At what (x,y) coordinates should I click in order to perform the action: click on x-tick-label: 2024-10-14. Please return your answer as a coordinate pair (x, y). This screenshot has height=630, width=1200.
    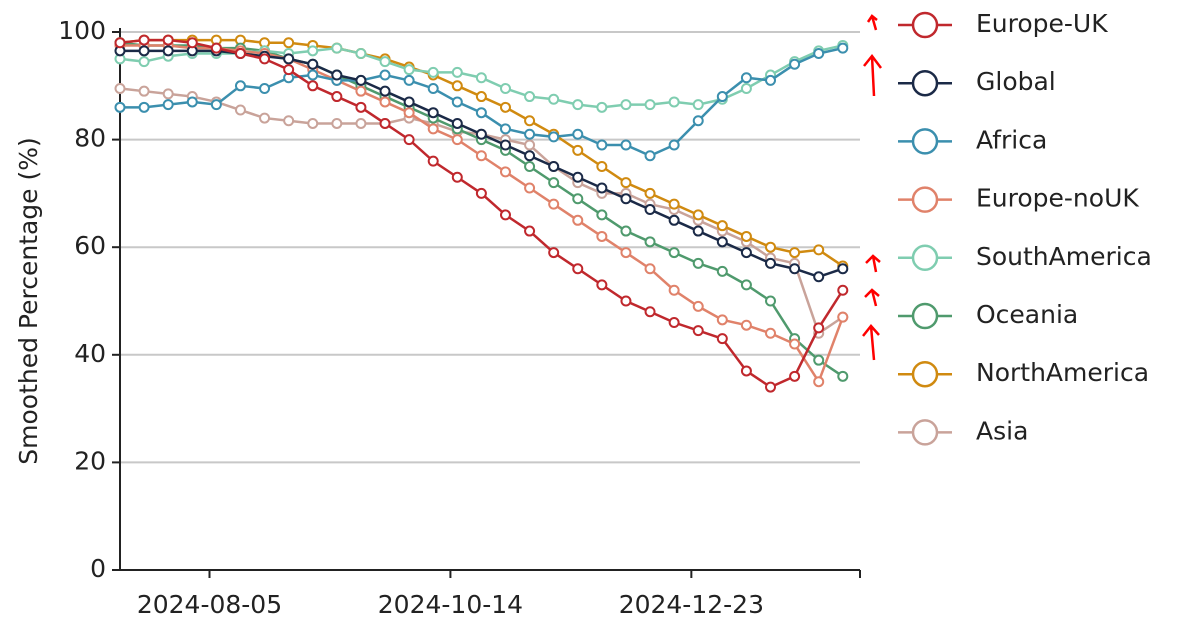
    Looking at the image, I should click on (450, 604).